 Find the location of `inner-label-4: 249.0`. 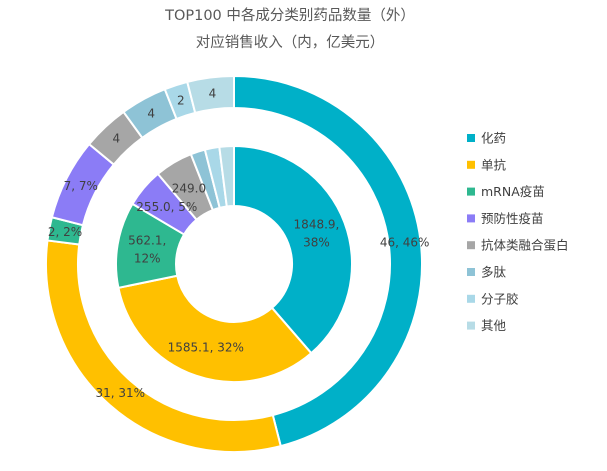

inner-label-4: 249.0 is located at coordinates (189, 188).